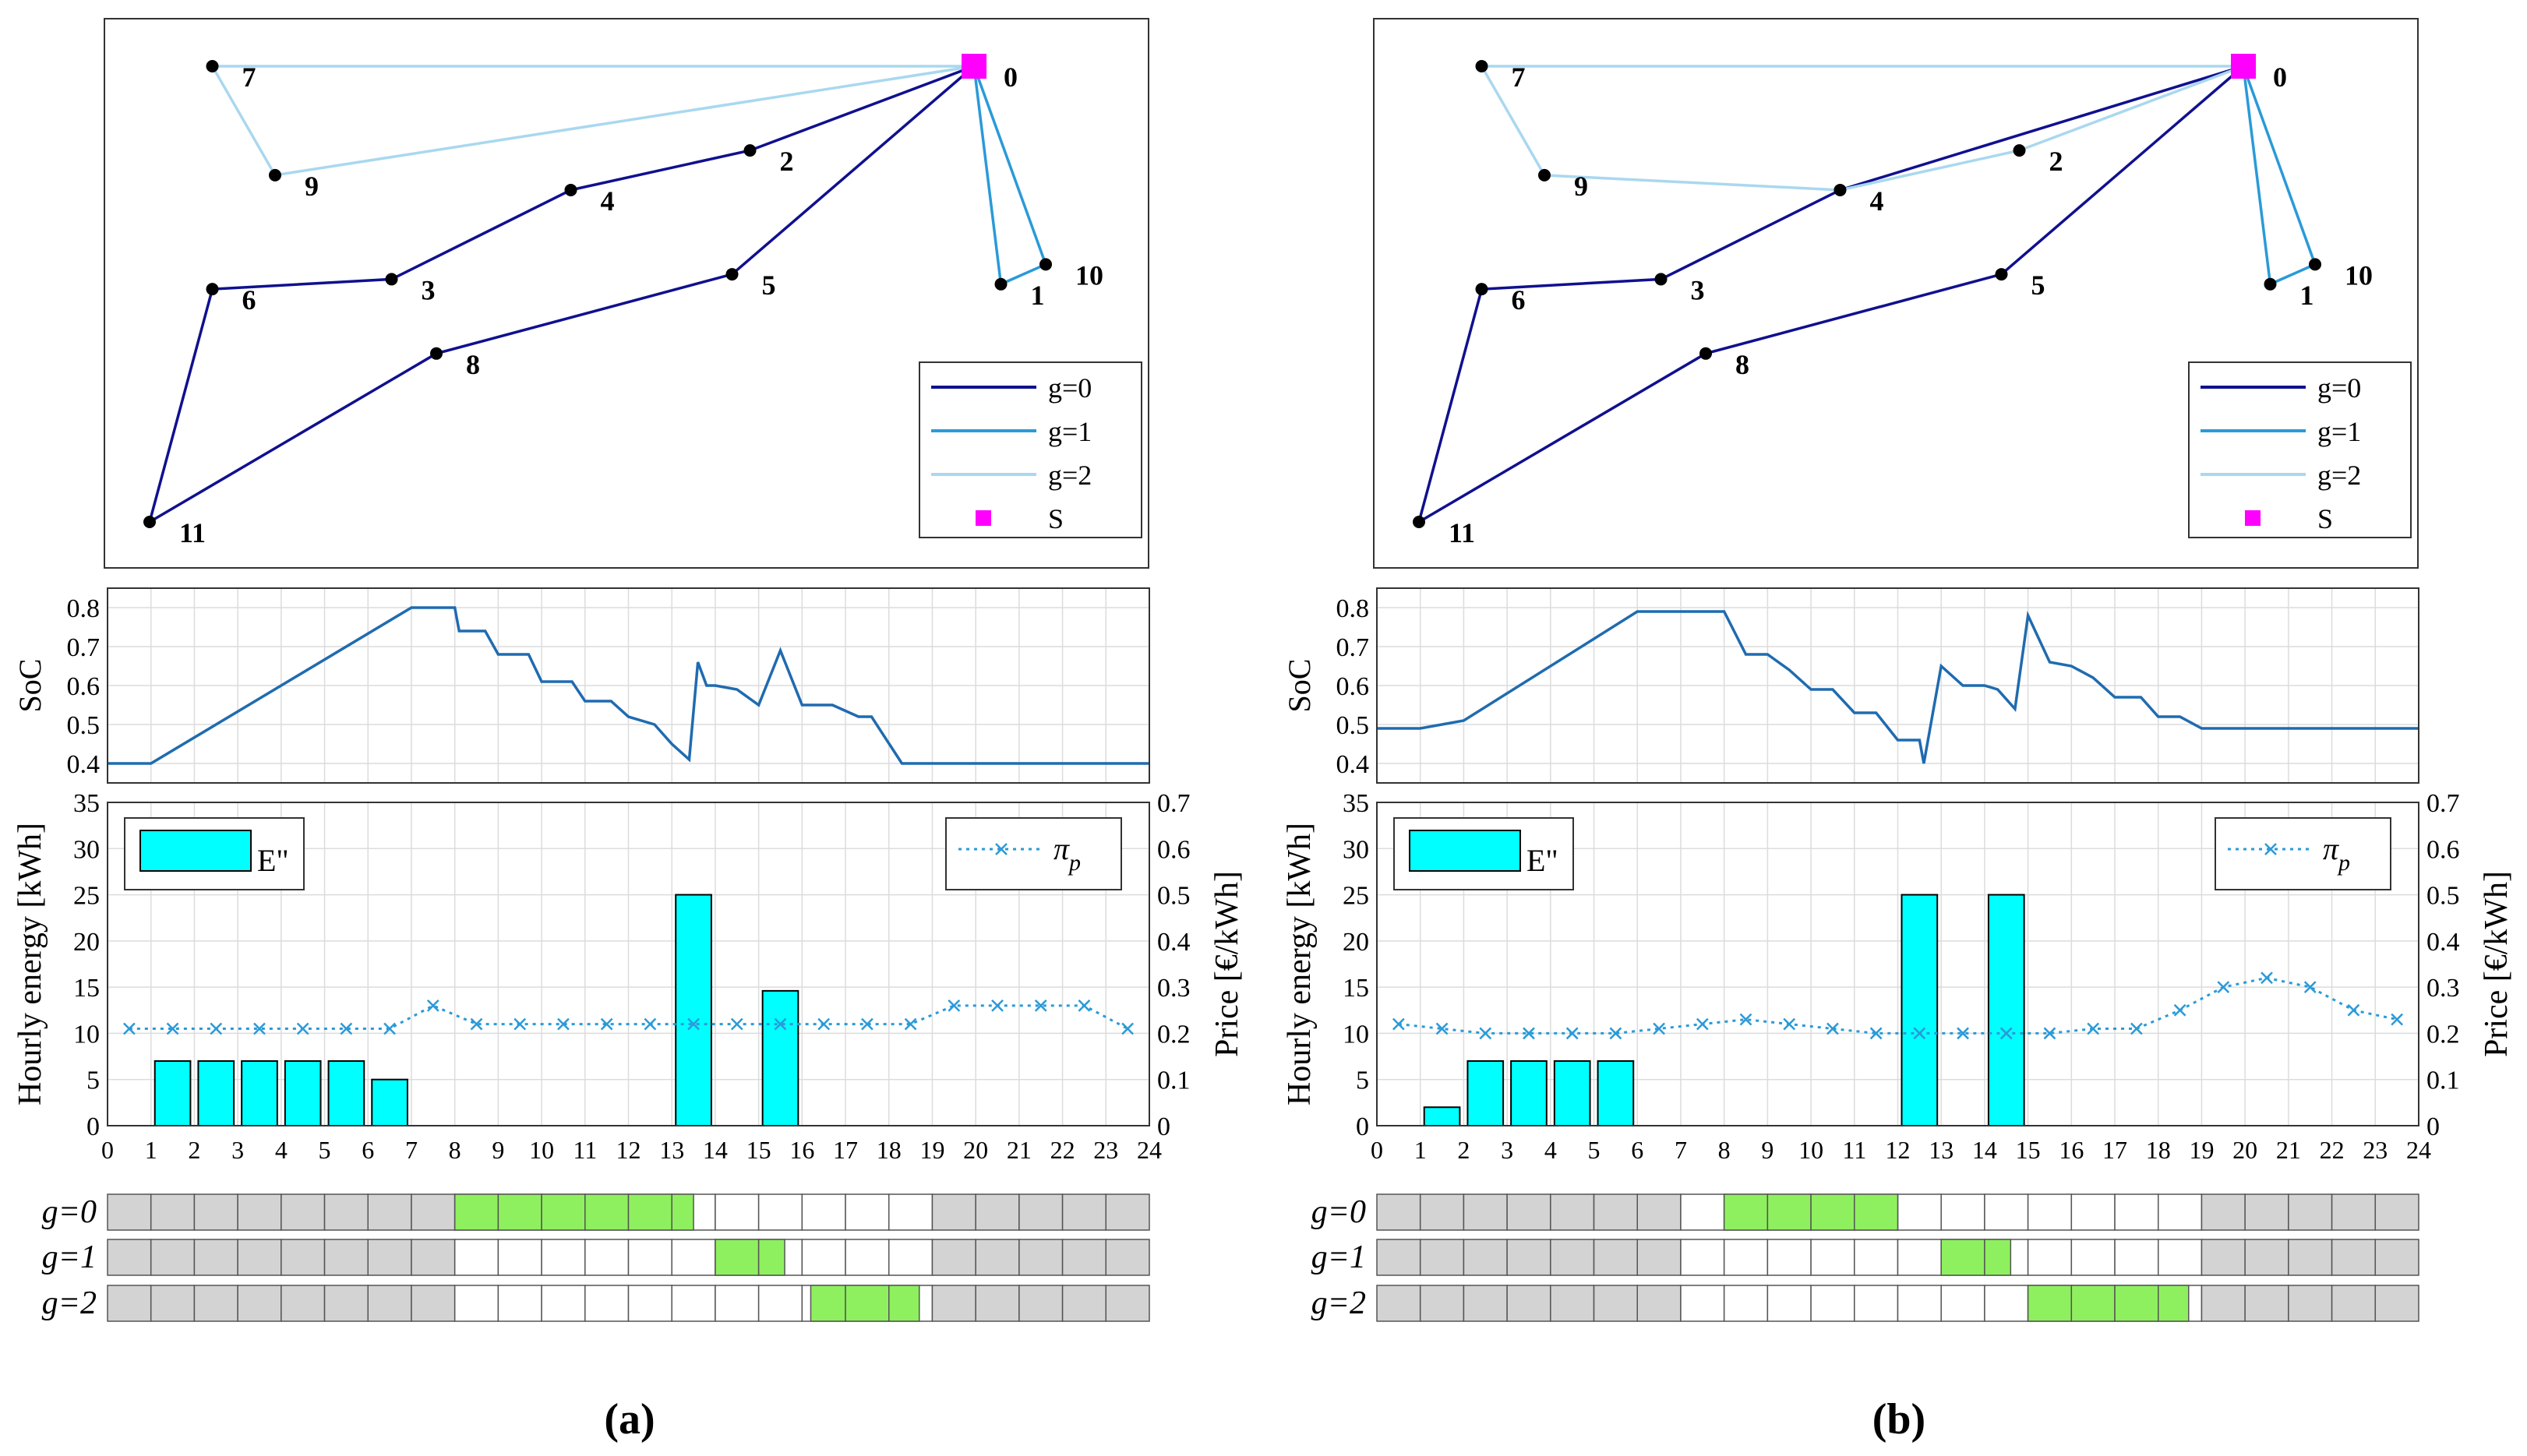 This screenshot has width=2527, height=1456. Describe the element at coordinates (1877, 201) in the screenshot. I see `node-label-4: 4` at that location.